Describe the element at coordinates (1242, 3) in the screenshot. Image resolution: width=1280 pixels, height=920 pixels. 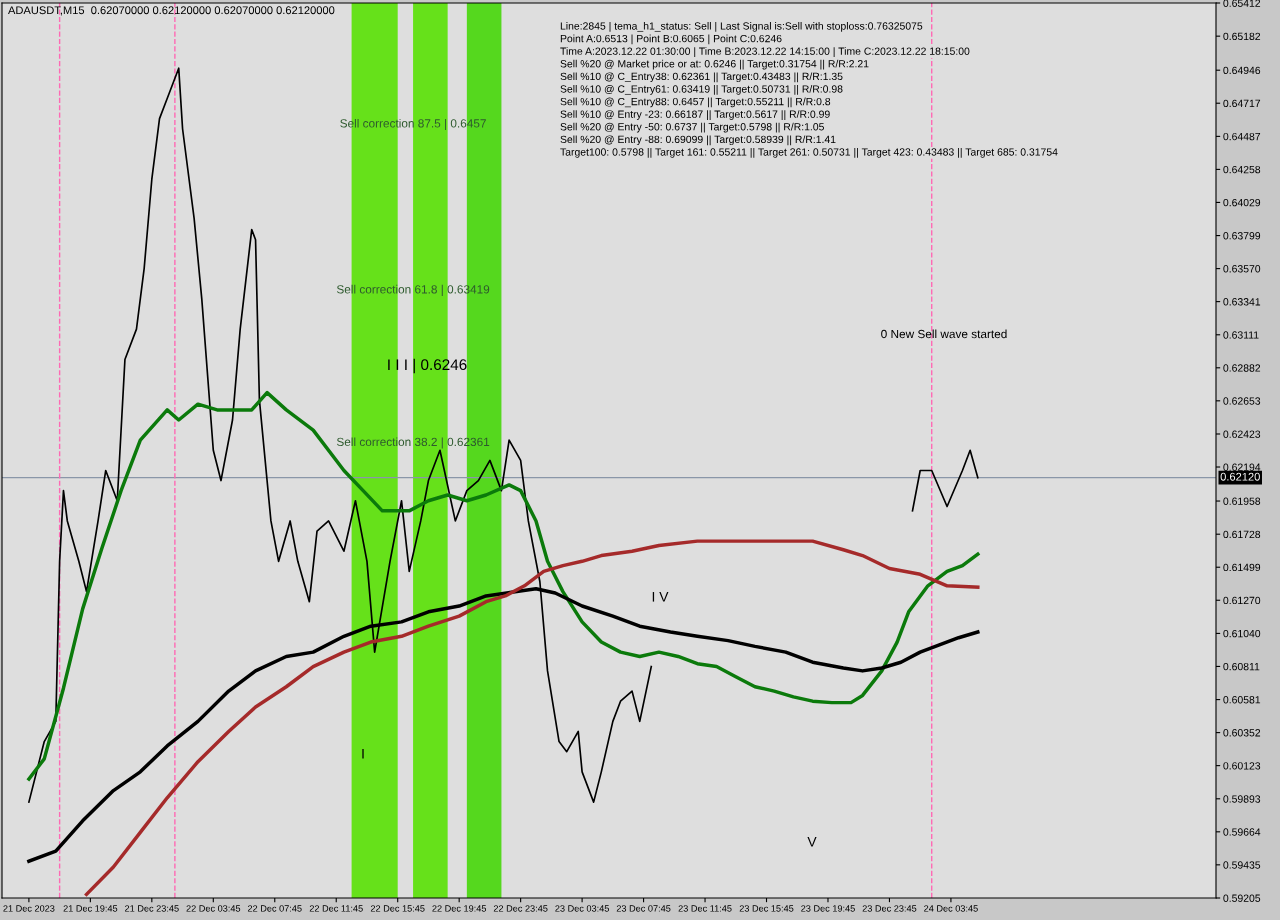
I see `y-tick-label: 0.65412` at that location.